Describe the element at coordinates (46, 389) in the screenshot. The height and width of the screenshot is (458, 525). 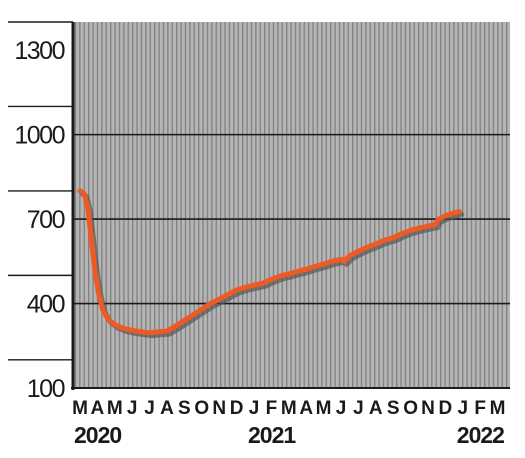
I see `y-tick-label: 100` at that location.